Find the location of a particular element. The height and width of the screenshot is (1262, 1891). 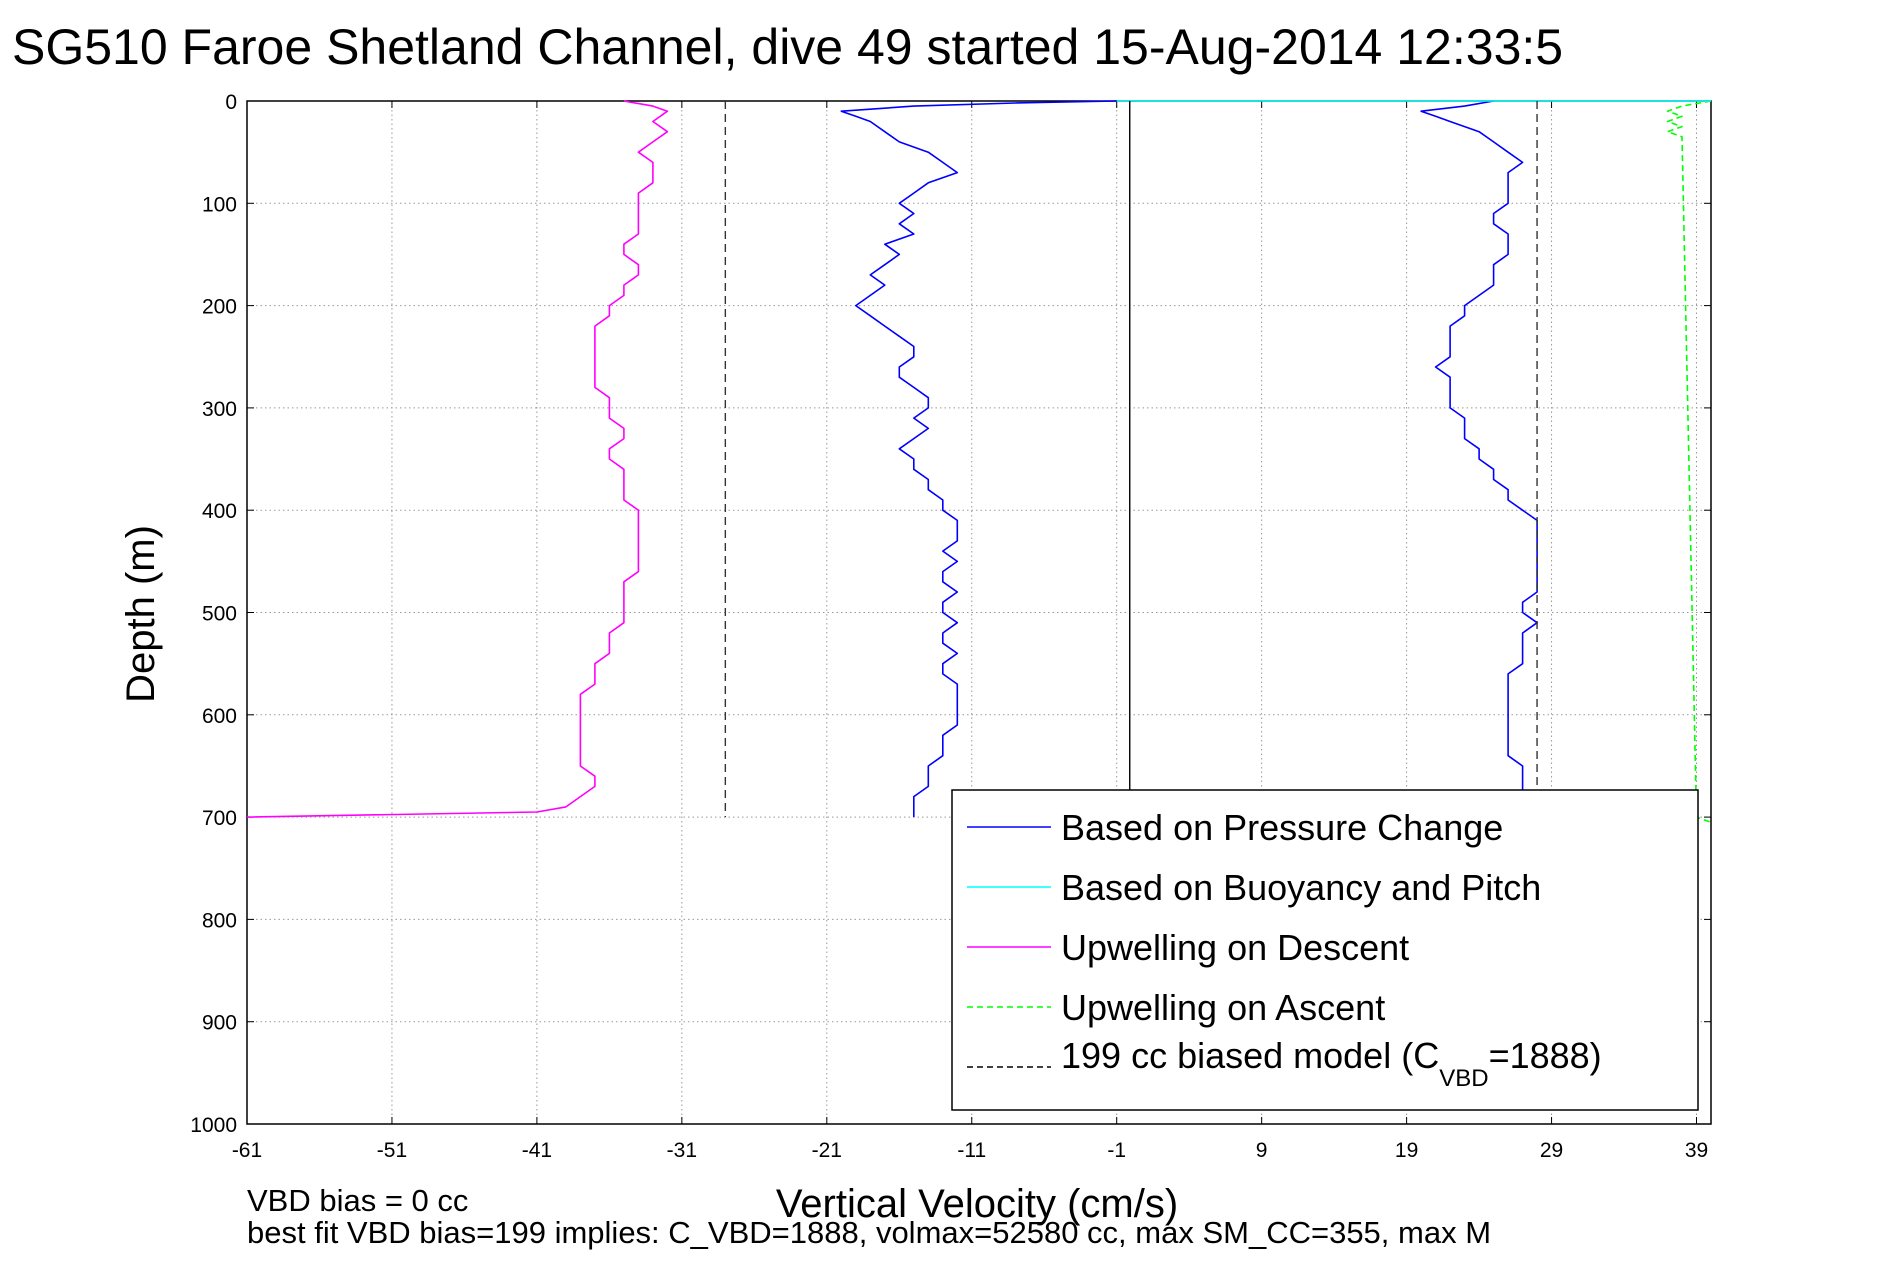

x-tick-label: 19 is located at coordinates (1406, 1150).